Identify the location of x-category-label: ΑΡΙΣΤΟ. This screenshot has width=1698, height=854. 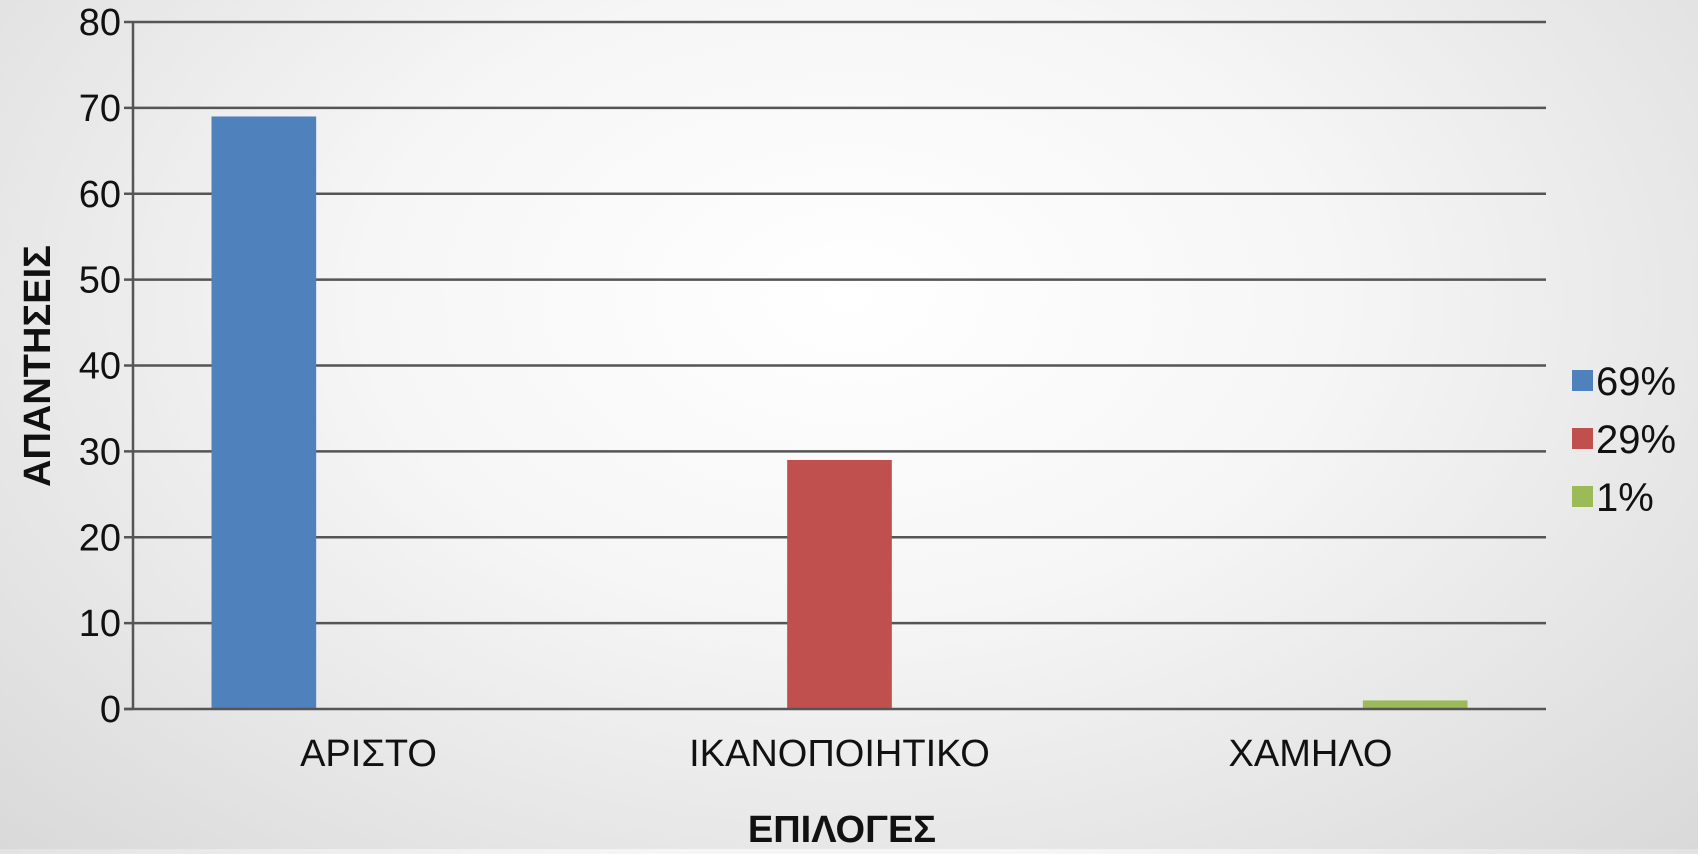
(368, 754).